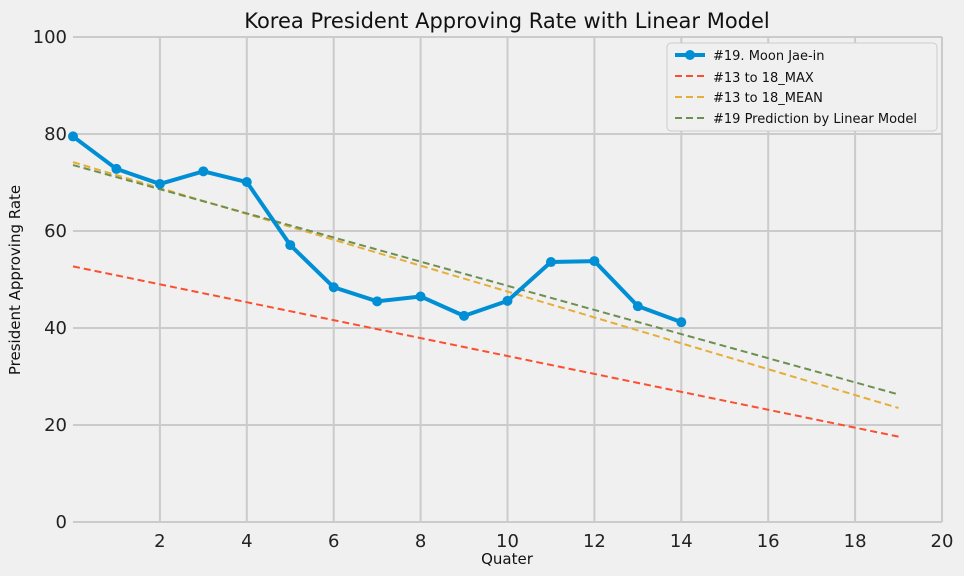 The height and width of the screenshot is (576, 964). I want to click on legend-label-max: #13 to 18_MAX, so click(763, 78).